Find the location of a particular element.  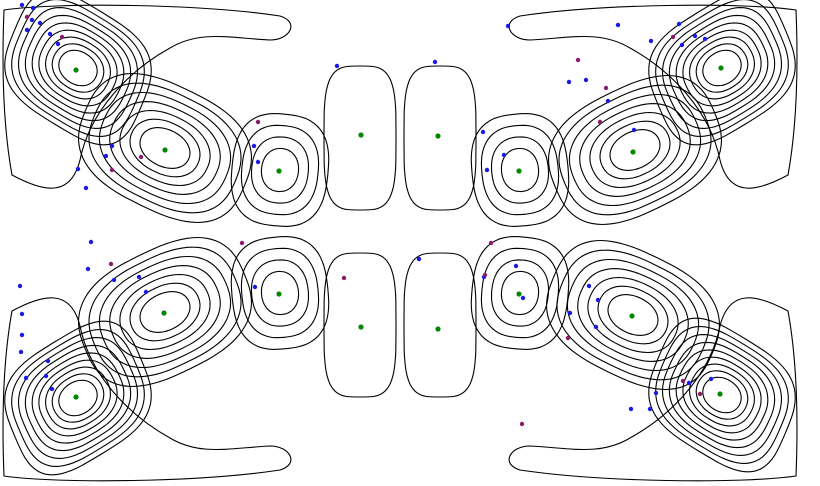

outer-tail-top-right is located at coordinates (653, 96).